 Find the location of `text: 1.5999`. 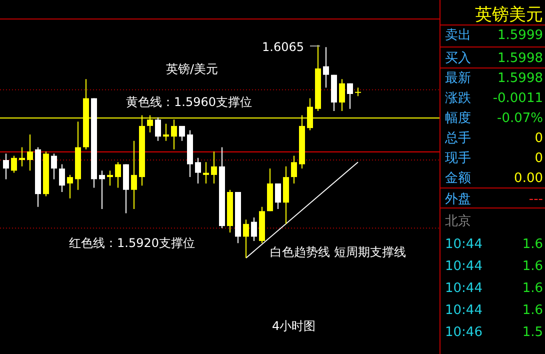

text: 1.5999 is located at coordinates (520, 35).